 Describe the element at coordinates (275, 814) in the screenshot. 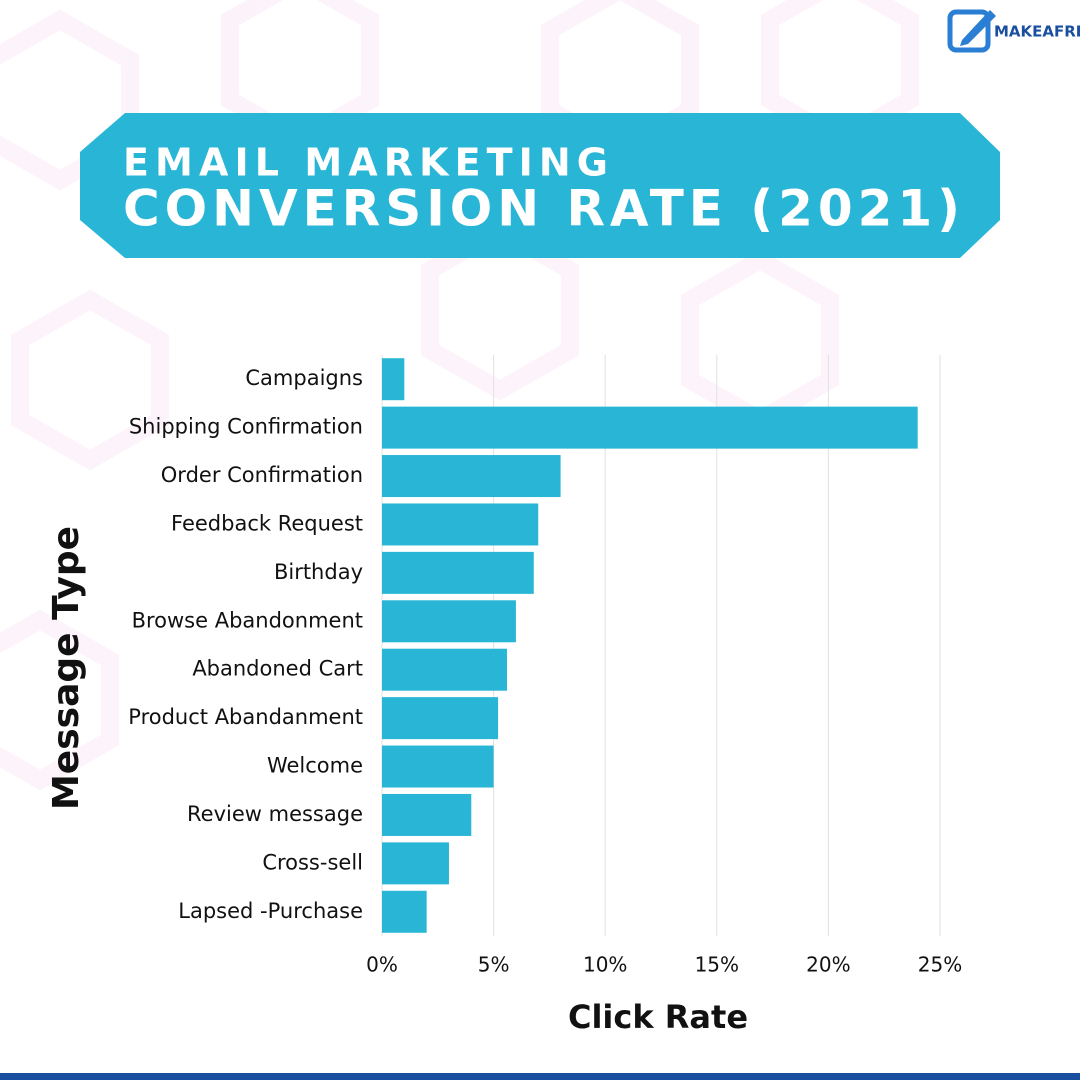

I see `y-tick-label: Review message` at that location.